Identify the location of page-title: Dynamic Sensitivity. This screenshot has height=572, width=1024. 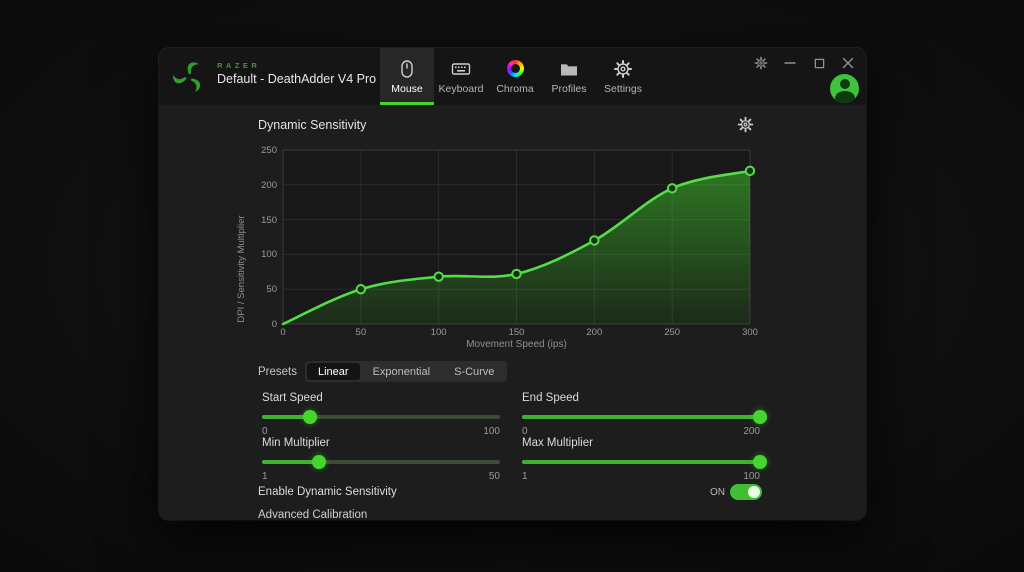
(312, 125).